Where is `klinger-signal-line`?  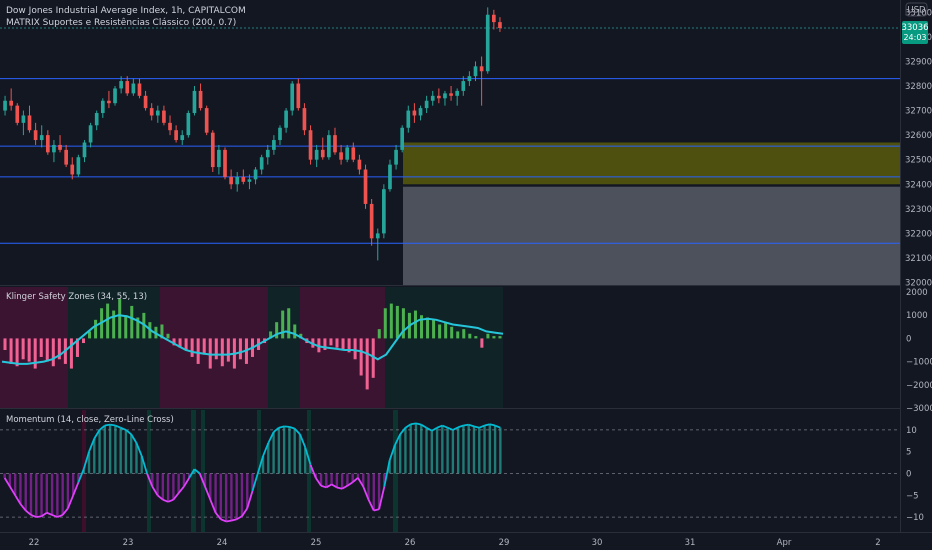
klinger-signal-line is located at coordinates (252, 339).